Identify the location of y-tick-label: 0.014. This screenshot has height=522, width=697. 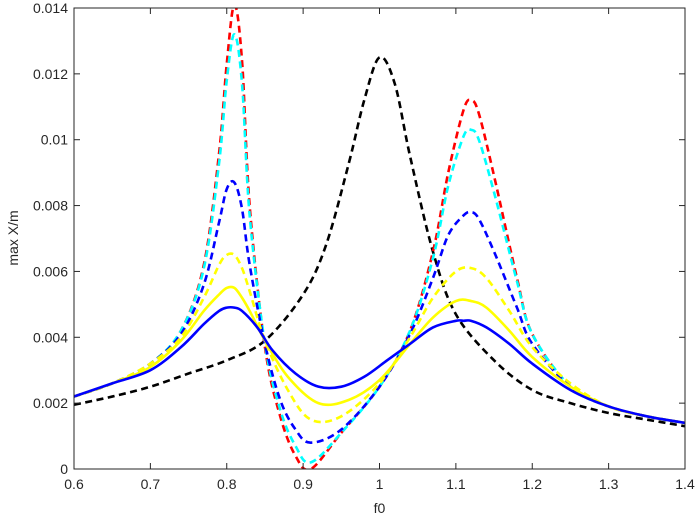
(50, 8).